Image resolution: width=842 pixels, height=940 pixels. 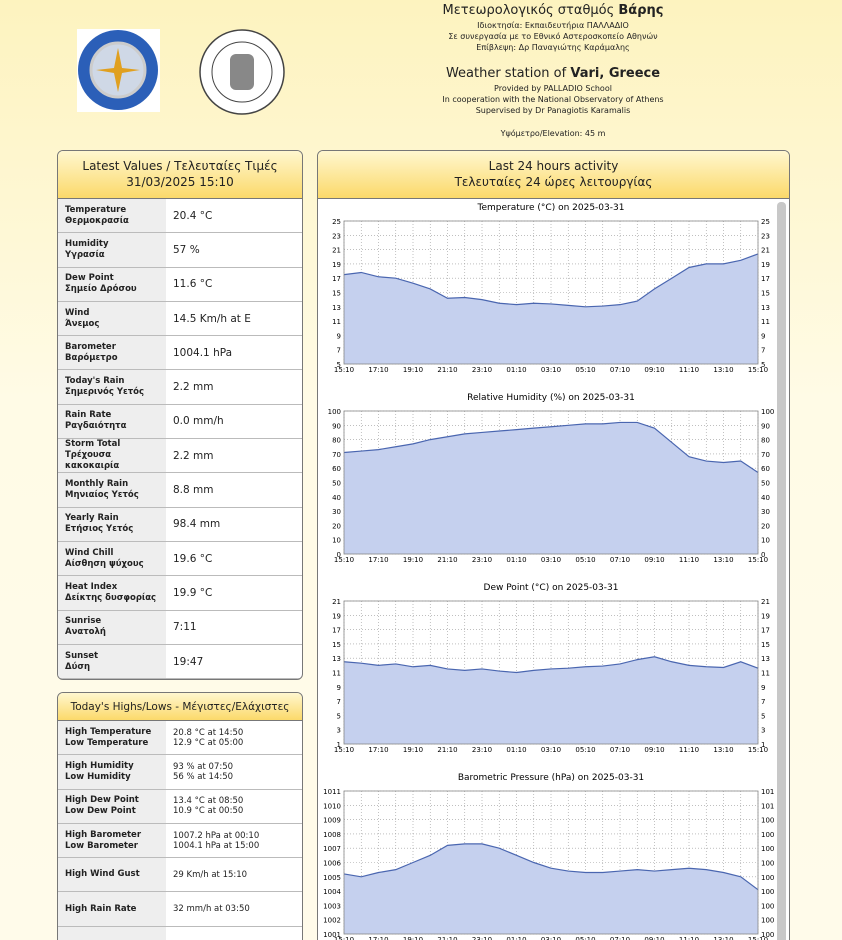 I want to click on value: 20.4 °C, so click(x=193, y=215).